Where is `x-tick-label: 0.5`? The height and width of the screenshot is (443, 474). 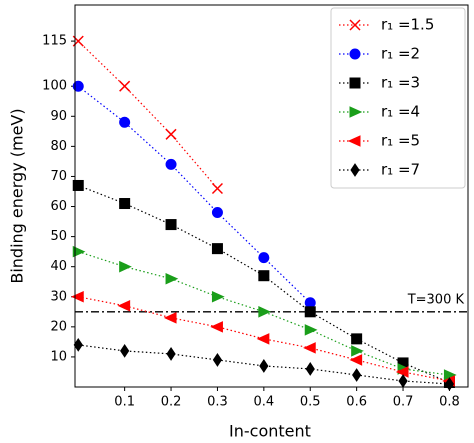
x-tick-label: 0.5 is located at coordinates (310, 402).